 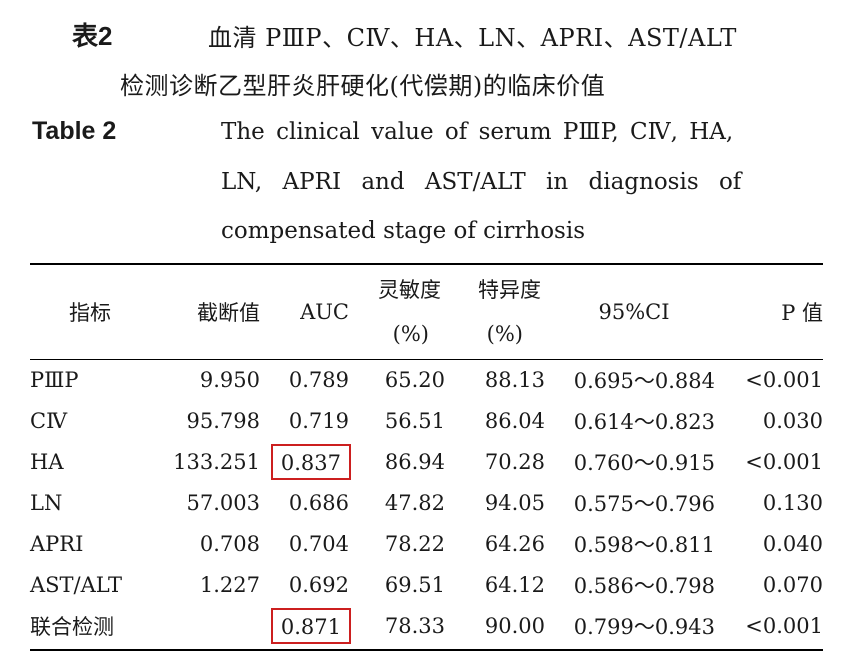 What do you see at coordinates (318, 543) in the screenshot?
I see `auc-value: 0.704` at bounding box center [318, 543].